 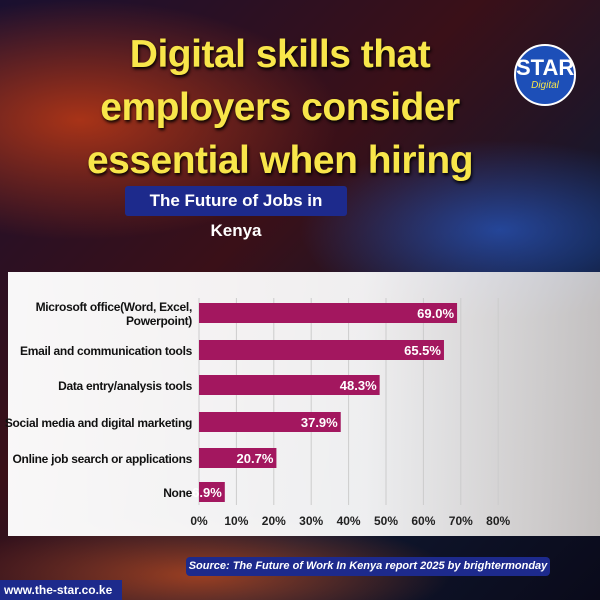 What do you see at coordinates (98, 423) in the screenshot?
I see `category-label: Social media and digital marketing` at bounding box center [98, 423].